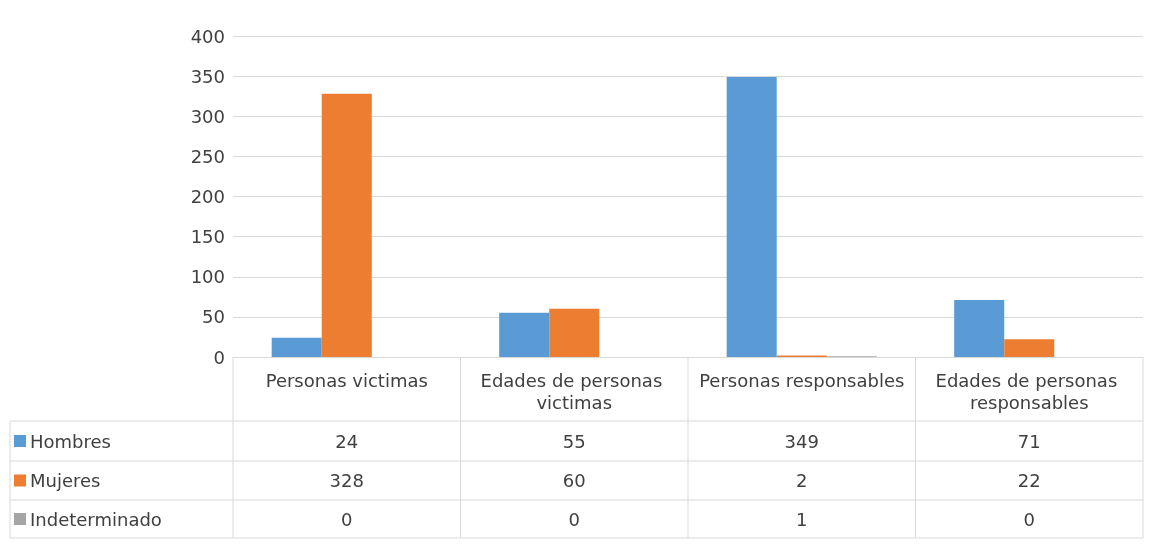 The height and width of the screenshot is (548, 1167). I want to click on data-label: 328, so click(346, 480).